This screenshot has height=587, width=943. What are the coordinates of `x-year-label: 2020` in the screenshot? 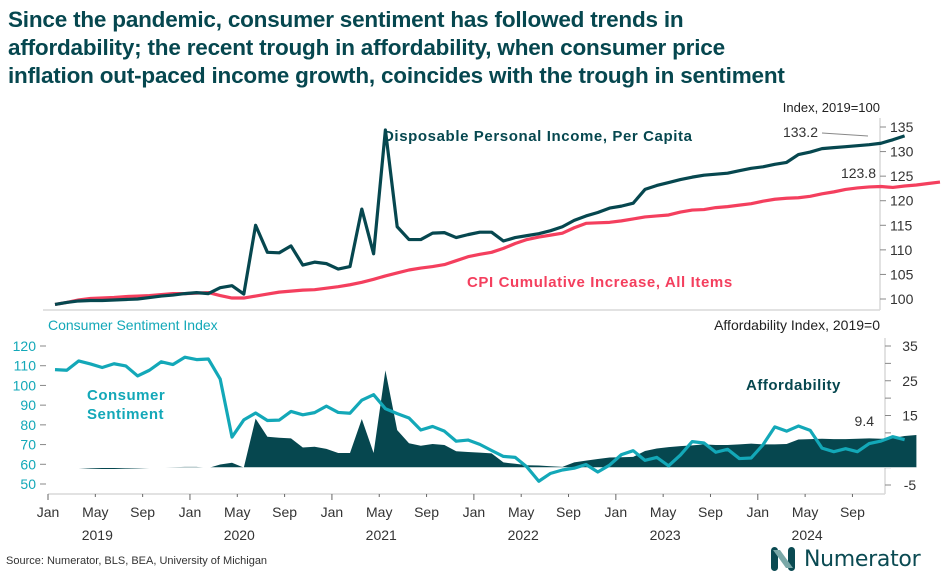 It's located at (239, 535).